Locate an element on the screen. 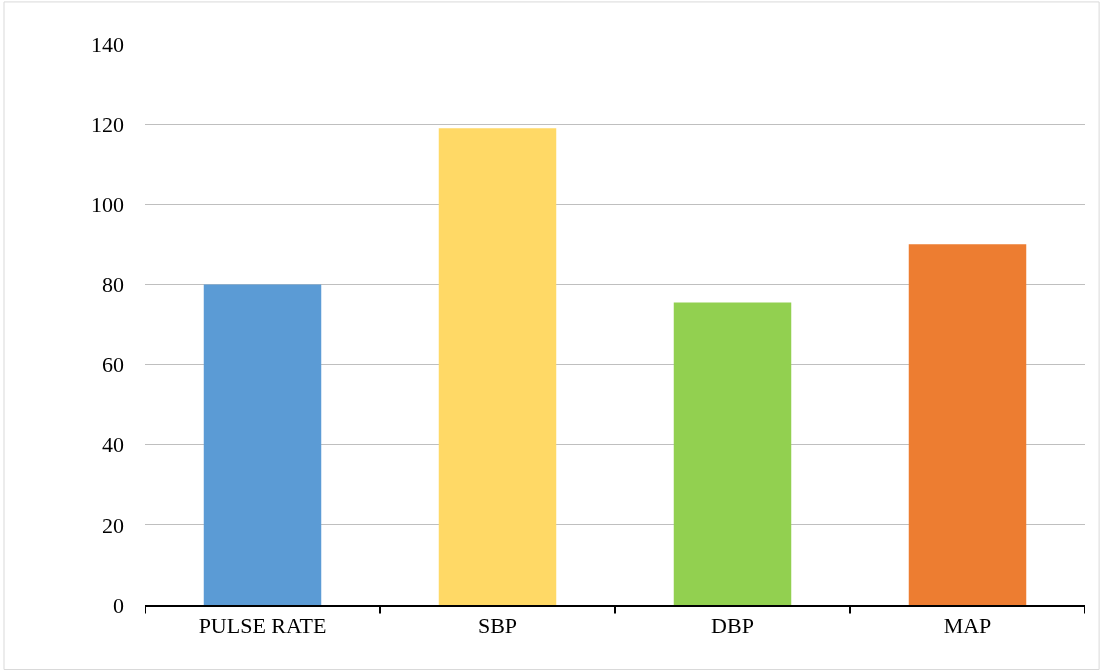  x-tick-label: MAP is located at coordinates (967, 626).